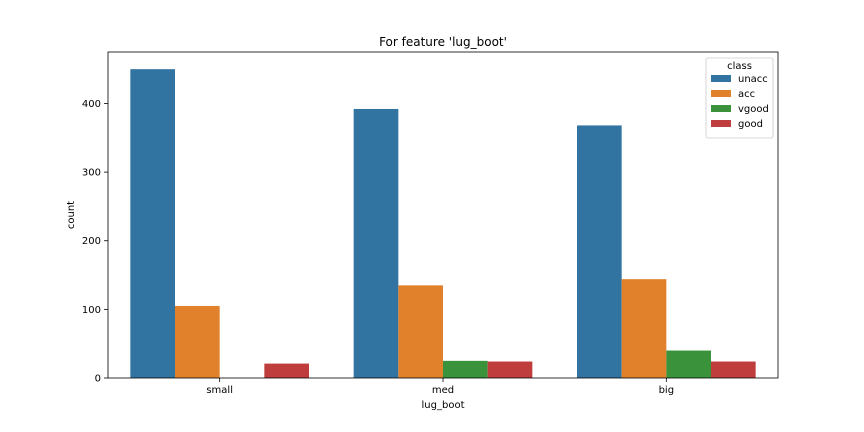  Describe the element at coordinates (465, 369) in the screenshot. I see `bar-vgood-med` at that location.